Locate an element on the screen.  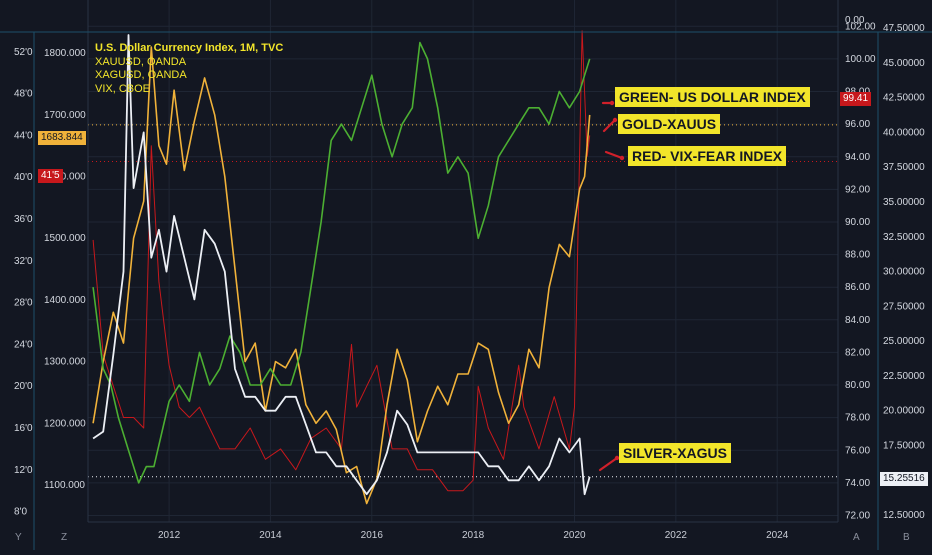
silver-tick-label: 25.00000 is located at coordinates (904, 341).